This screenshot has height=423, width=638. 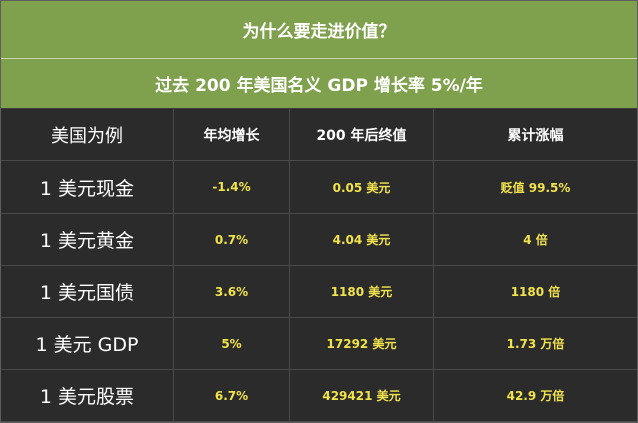 What do you see at coordinates (319, 30) in the screenshot?
I see `table-title: 为什么要走进价值？` at bounding box center [319, 30].